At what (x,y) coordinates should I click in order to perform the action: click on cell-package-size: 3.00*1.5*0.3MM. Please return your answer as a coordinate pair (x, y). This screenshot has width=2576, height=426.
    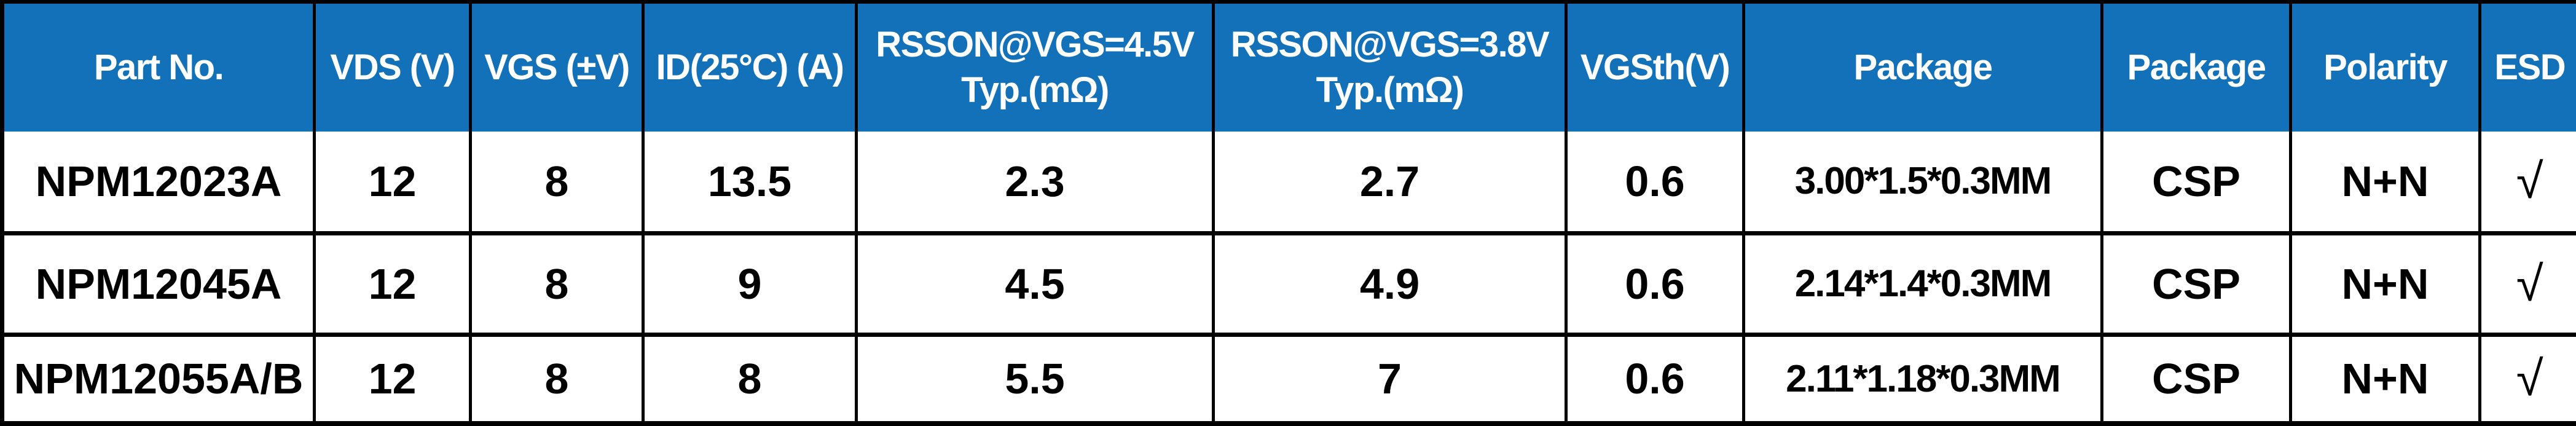
    Looking at the image, I should click on (1923, 183).